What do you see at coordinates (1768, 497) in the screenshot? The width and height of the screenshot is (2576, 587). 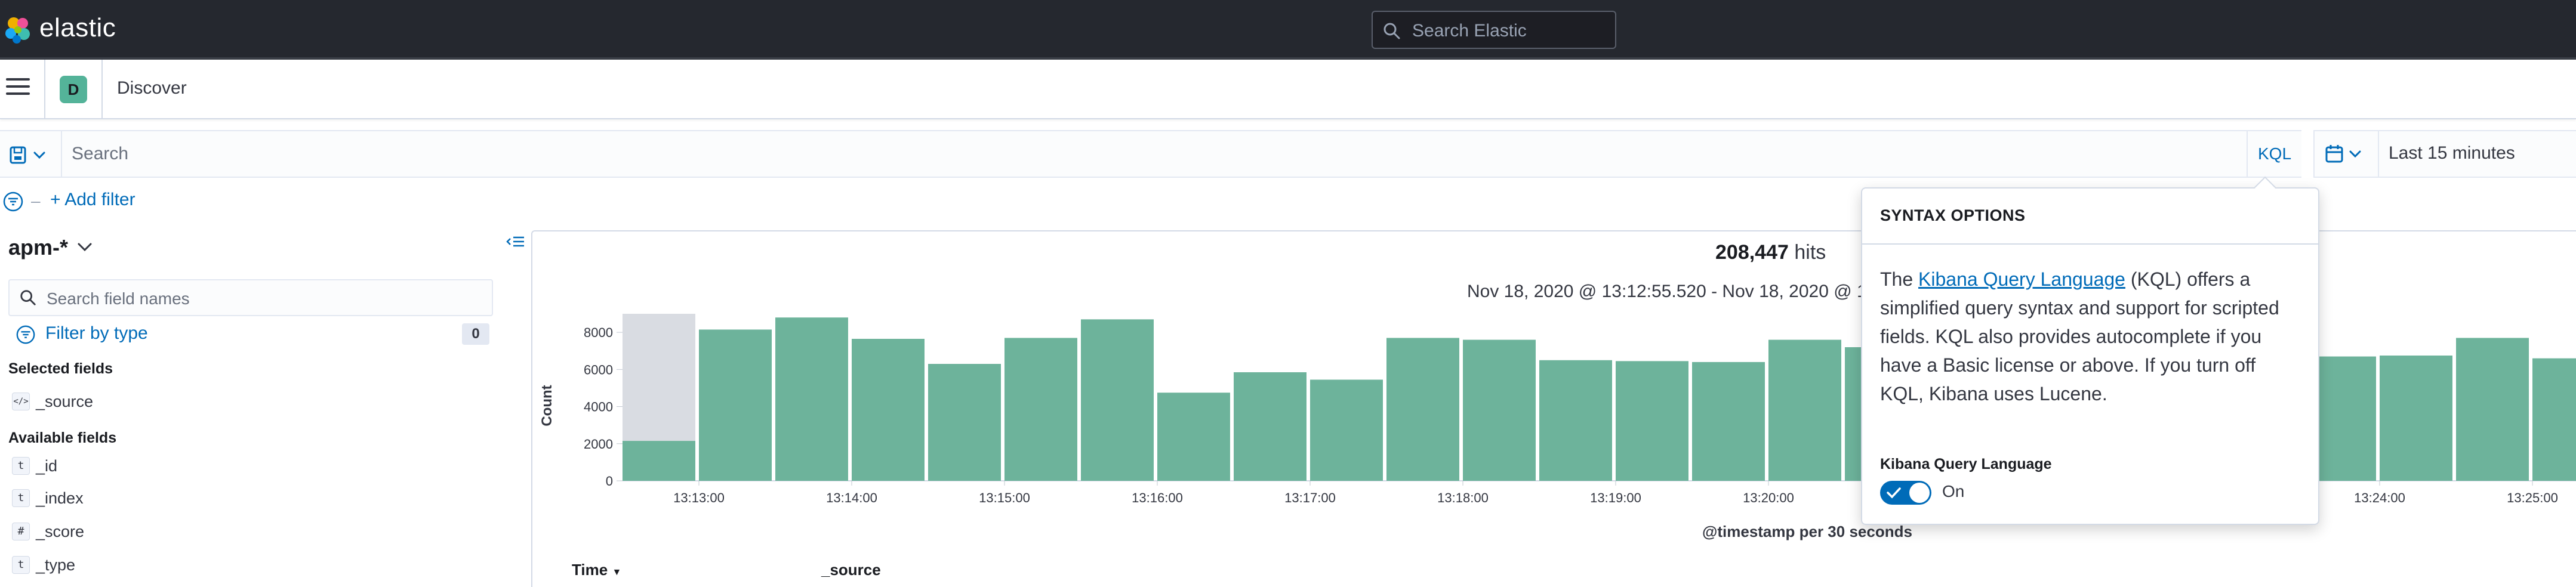 I see `x-tick-label: 13:20:00` at bounding box center [1768, 497].